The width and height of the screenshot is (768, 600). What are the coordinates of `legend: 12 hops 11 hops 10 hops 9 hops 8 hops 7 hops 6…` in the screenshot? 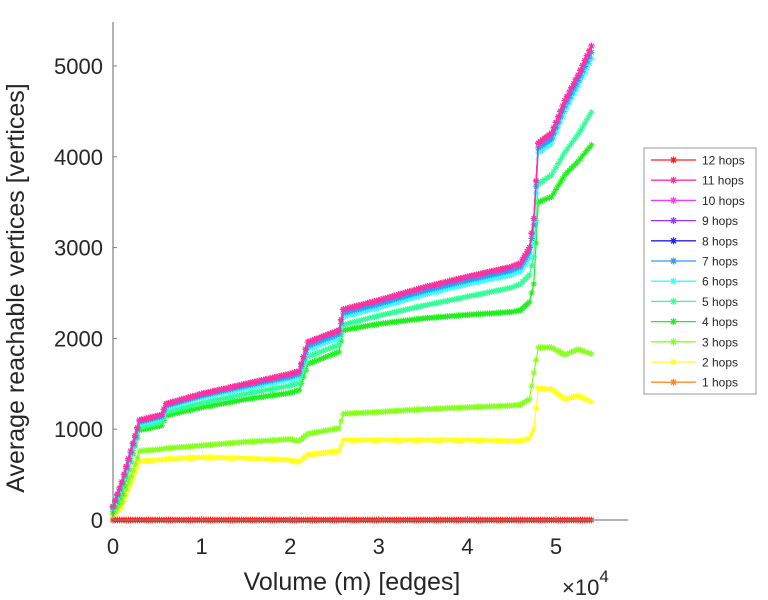 It's located at (700, 271).